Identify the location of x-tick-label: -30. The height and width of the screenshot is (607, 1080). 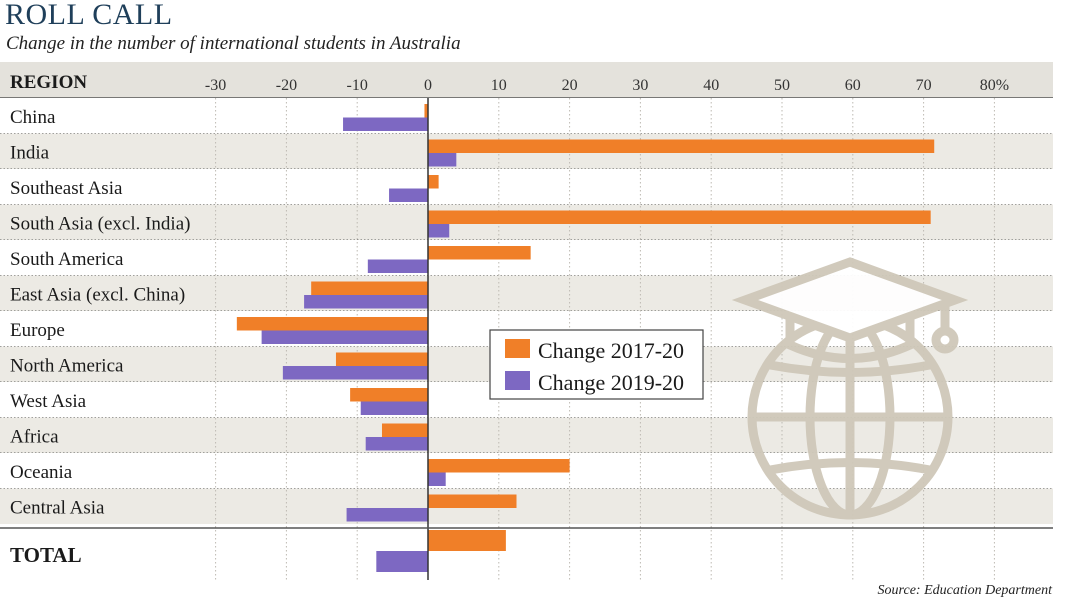
(215, 85).